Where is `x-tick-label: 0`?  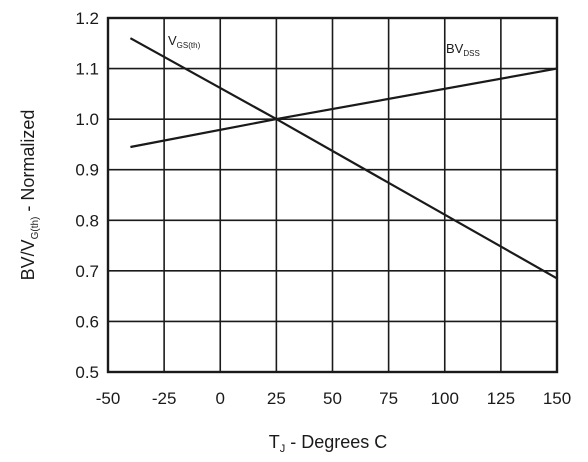
x-tick-label: 0 is located at coordinates (220, 398).